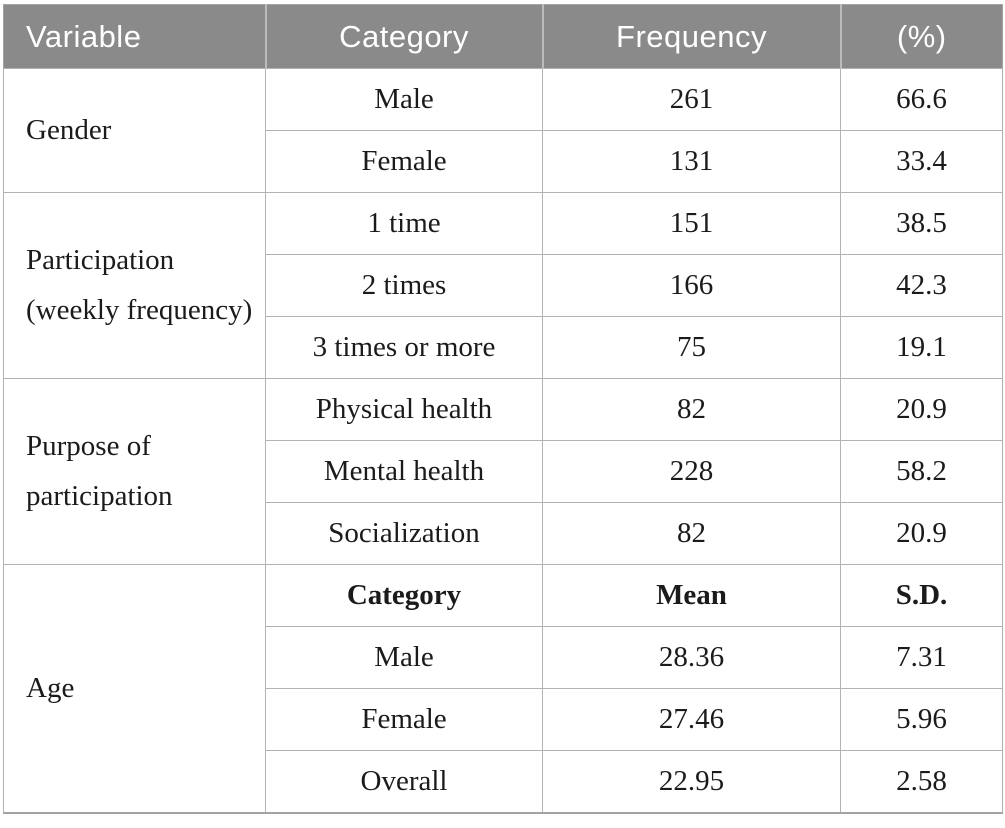 This screenshot has height=828, width=1005. I want to click on variable-line: Age, so click(50, 687).